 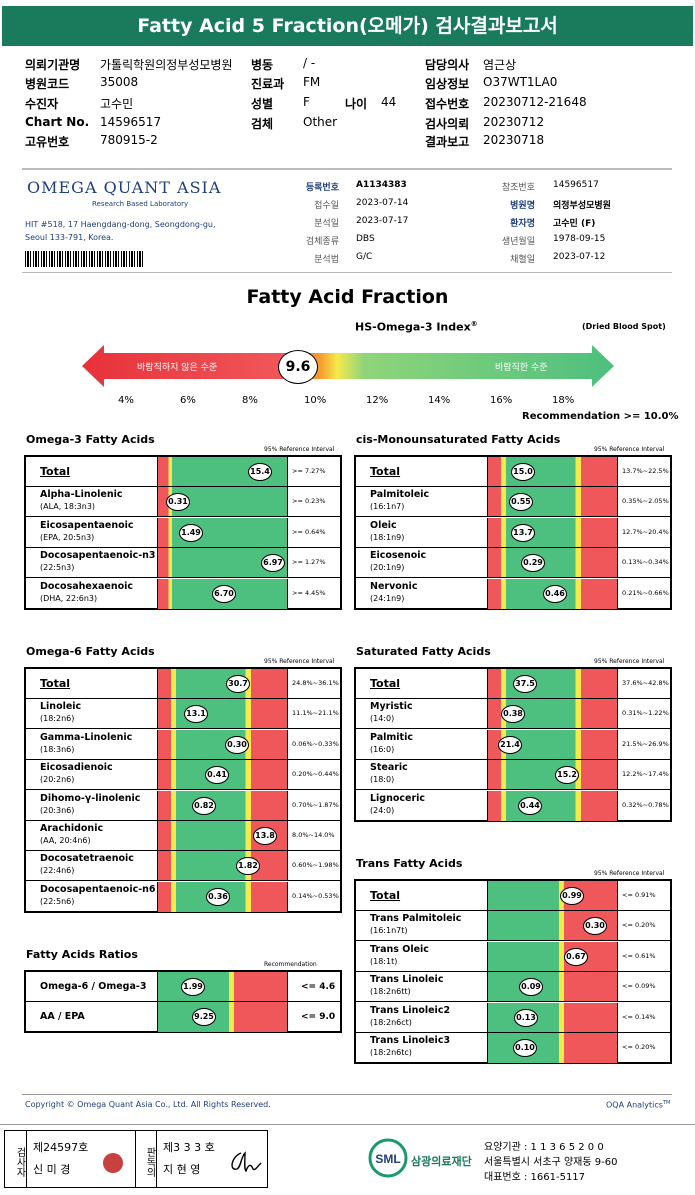 I want to click on panel-title: Trans Fatty Acids, so click(x=409, y=863).